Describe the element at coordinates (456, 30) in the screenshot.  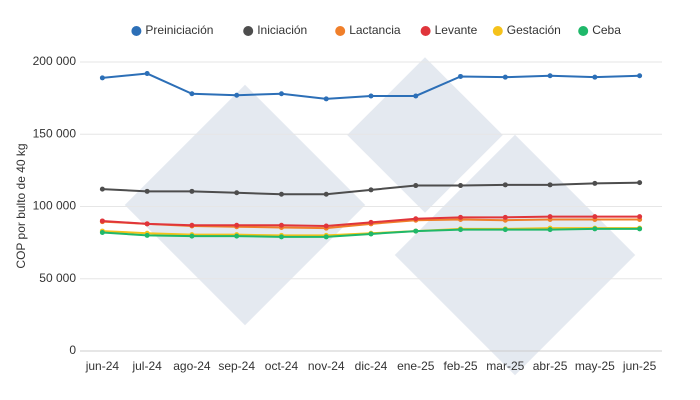
I see `legend-label: Levante` at that location.